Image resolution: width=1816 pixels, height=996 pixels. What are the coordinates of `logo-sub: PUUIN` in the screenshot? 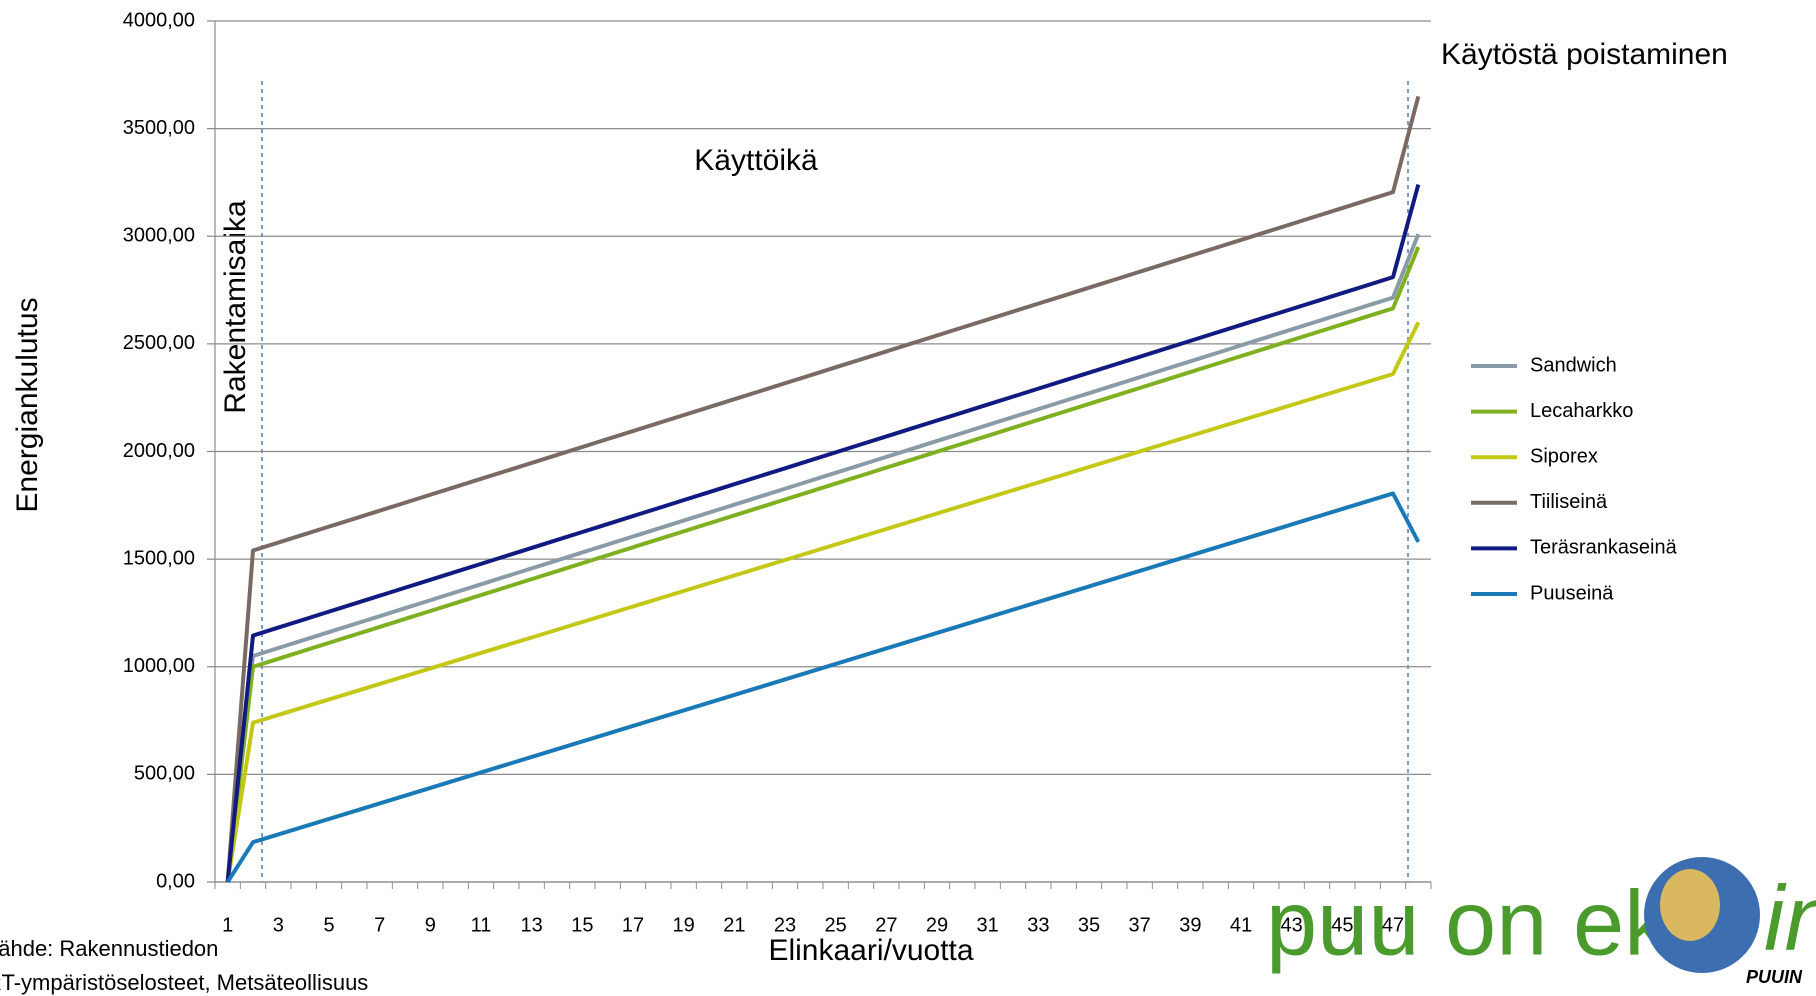 It's located at (1774, 977).